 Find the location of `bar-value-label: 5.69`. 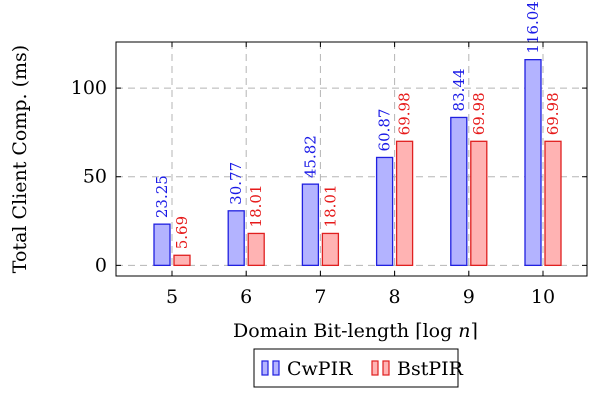

bar-value-label: 5.69 is located at coordinates (182, 232).